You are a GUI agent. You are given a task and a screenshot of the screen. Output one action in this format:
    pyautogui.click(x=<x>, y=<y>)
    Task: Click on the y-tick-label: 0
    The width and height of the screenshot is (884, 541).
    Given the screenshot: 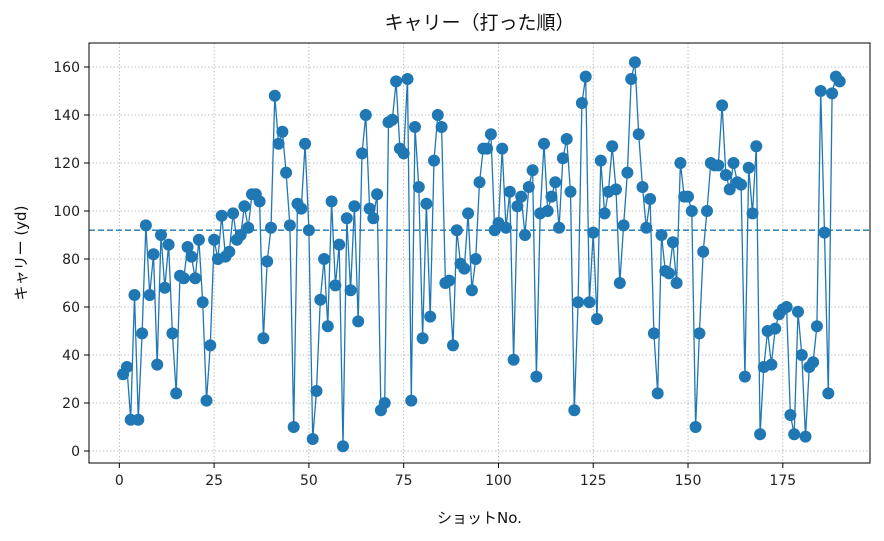 What is the action you would take?
    pyautogui.click(x=75, y=452)
    